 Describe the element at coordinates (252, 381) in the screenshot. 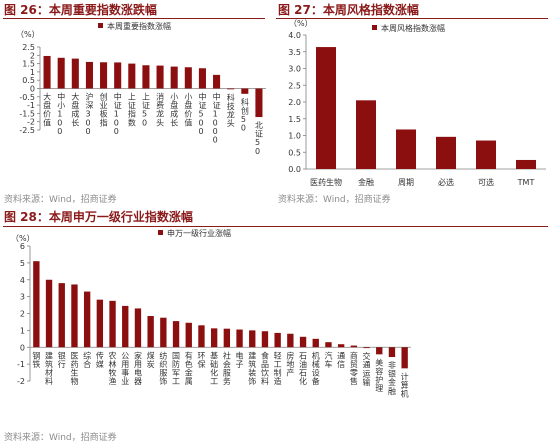

I see `fig28-x-tick-char: 饰` at that location.